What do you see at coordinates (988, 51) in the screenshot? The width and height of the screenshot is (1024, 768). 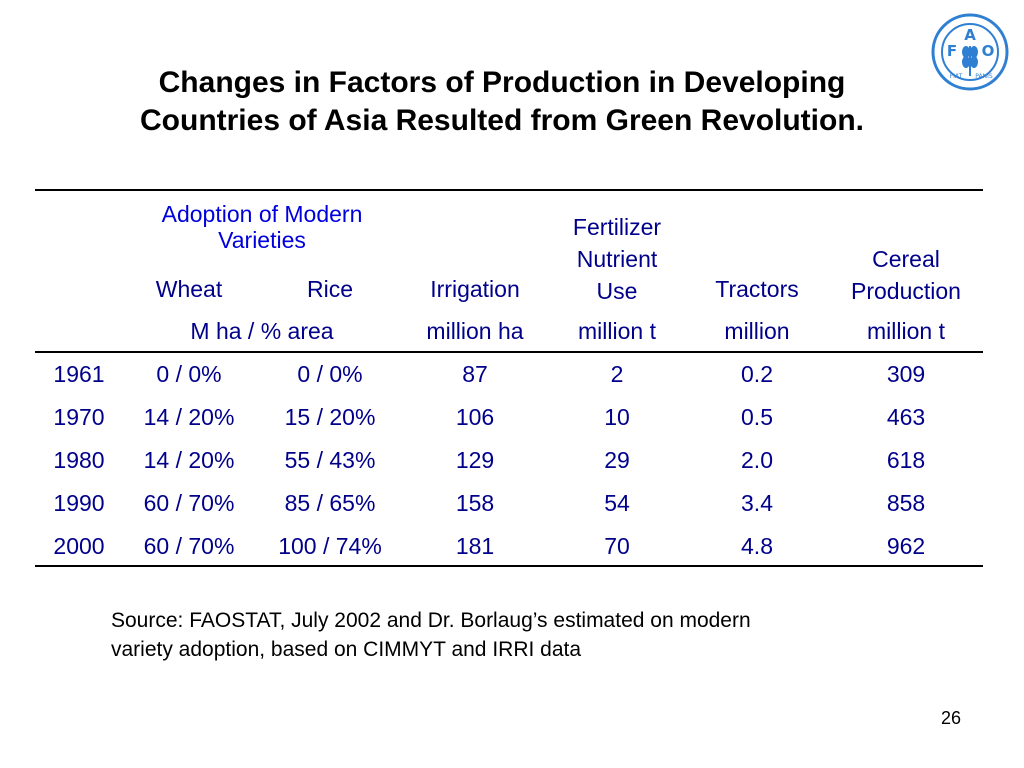 I see `svg-text: O` at bounding box center [988, 51].